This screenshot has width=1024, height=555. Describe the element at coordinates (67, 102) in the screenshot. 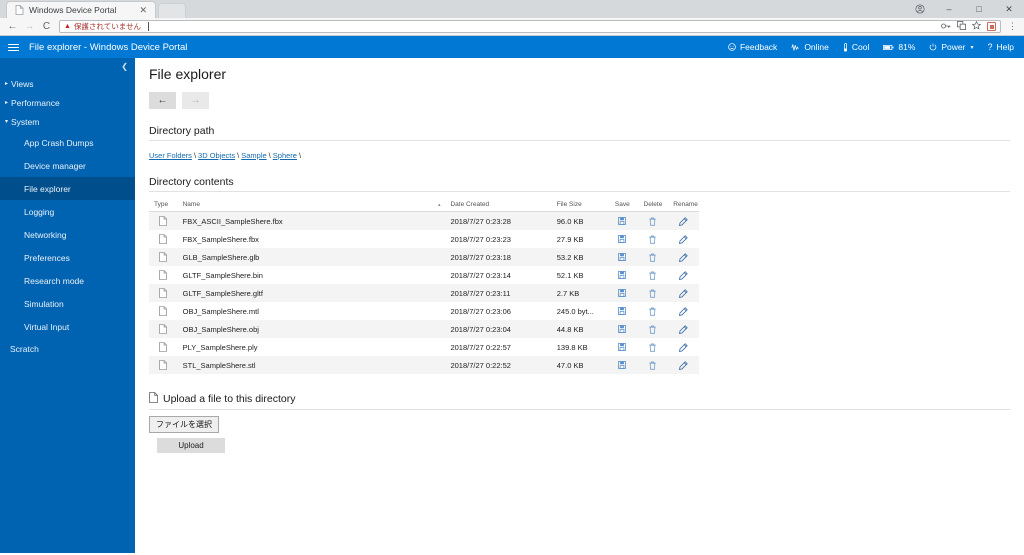

I see `sidebar-item-performance: ▸ Performance` at that location.